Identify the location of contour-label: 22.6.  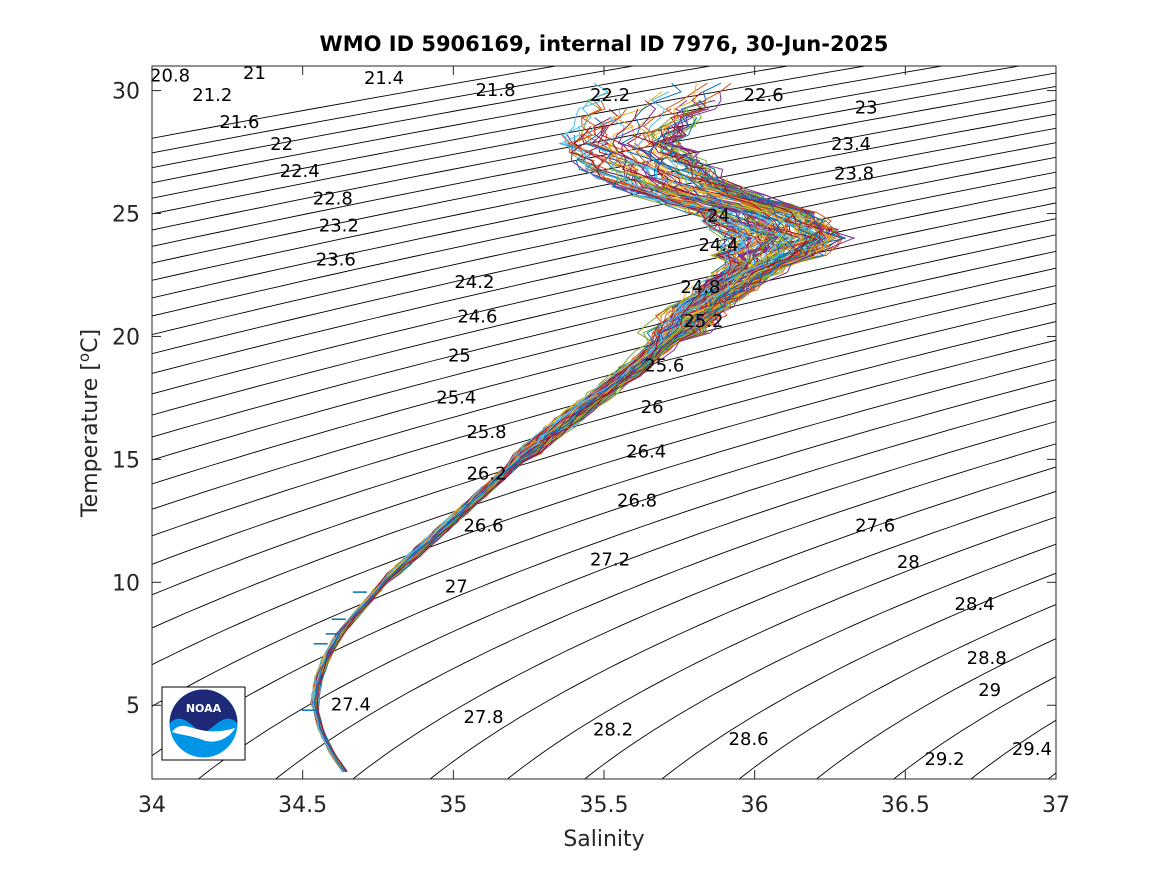
(764, 95).